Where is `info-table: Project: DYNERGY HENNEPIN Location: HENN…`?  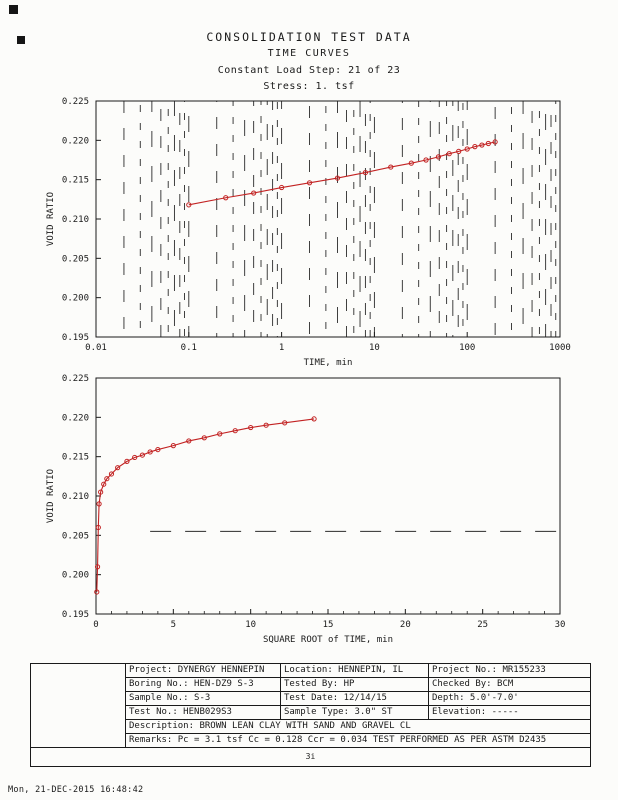
info-table: Project: DYNERGY HENNEPIN Location: HENN… is located at coordinates (310, 715).